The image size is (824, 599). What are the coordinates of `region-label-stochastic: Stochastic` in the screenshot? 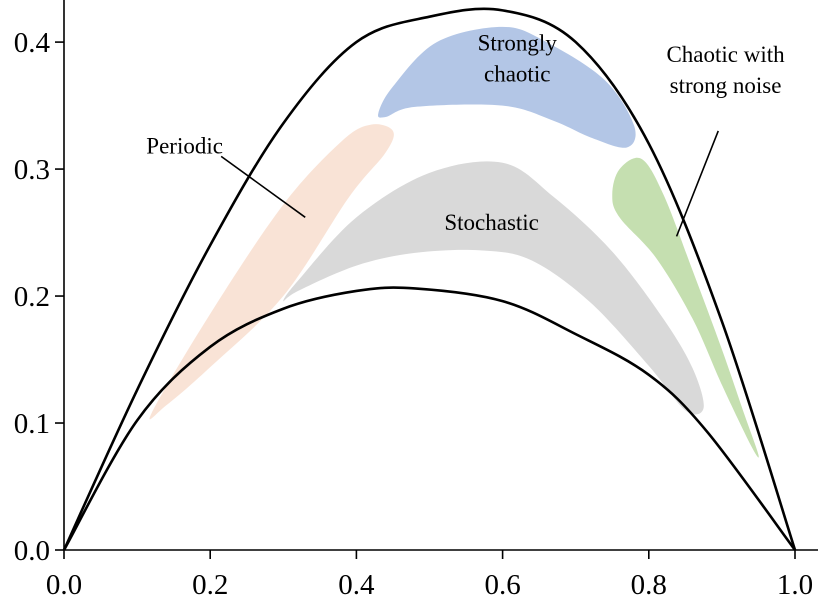 It's located at (491, 222).